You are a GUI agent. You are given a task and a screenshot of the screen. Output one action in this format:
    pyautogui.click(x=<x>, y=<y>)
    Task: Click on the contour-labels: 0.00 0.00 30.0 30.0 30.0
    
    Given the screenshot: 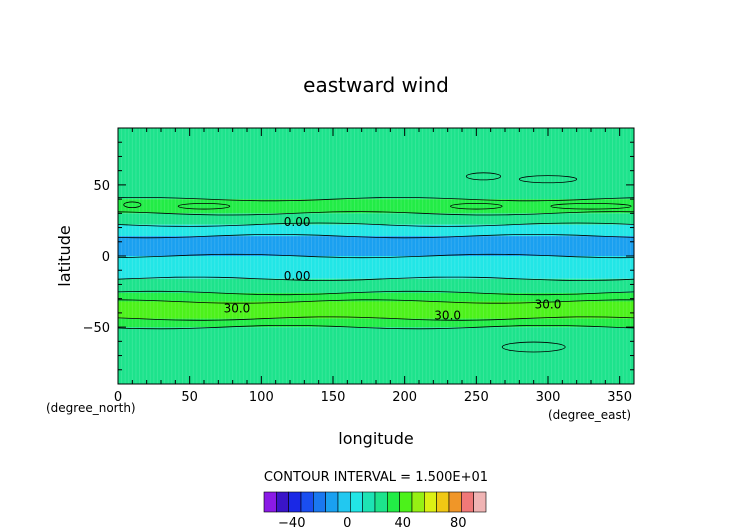 What is the action you would take?
    pyautogui.click(x=393, y=269)
    